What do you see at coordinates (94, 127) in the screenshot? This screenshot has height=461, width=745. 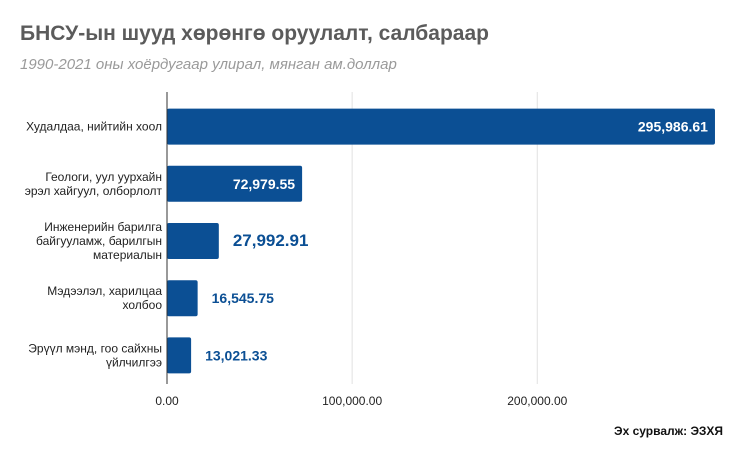 I see `category-label-0: Худалдаа, нийтийн хоол` at bounding box center [94, 127].